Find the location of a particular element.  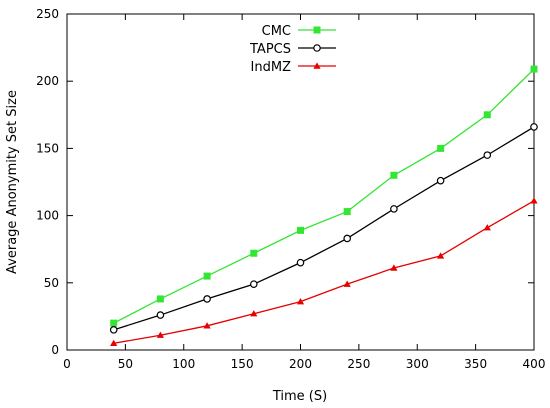

legend-item-cmc: CMC is located at coordinates (299, 31).